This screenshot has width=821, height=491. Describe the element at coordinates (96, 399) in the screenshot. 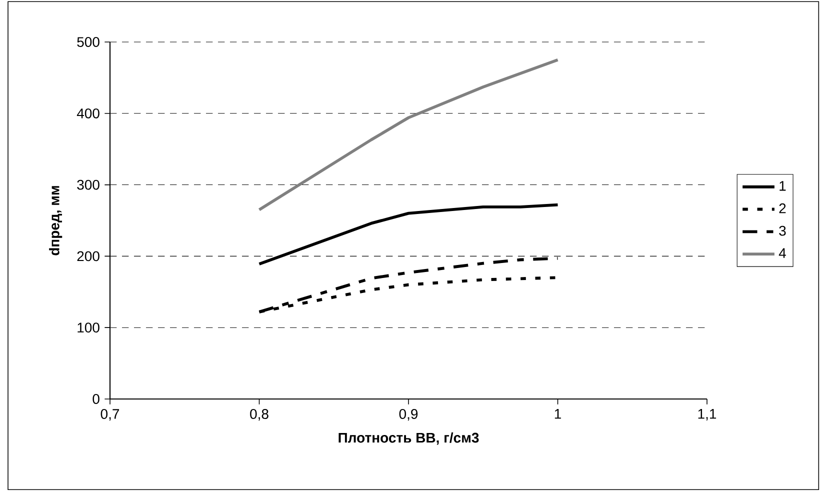

I see `y-tick-label: 0` at that location.